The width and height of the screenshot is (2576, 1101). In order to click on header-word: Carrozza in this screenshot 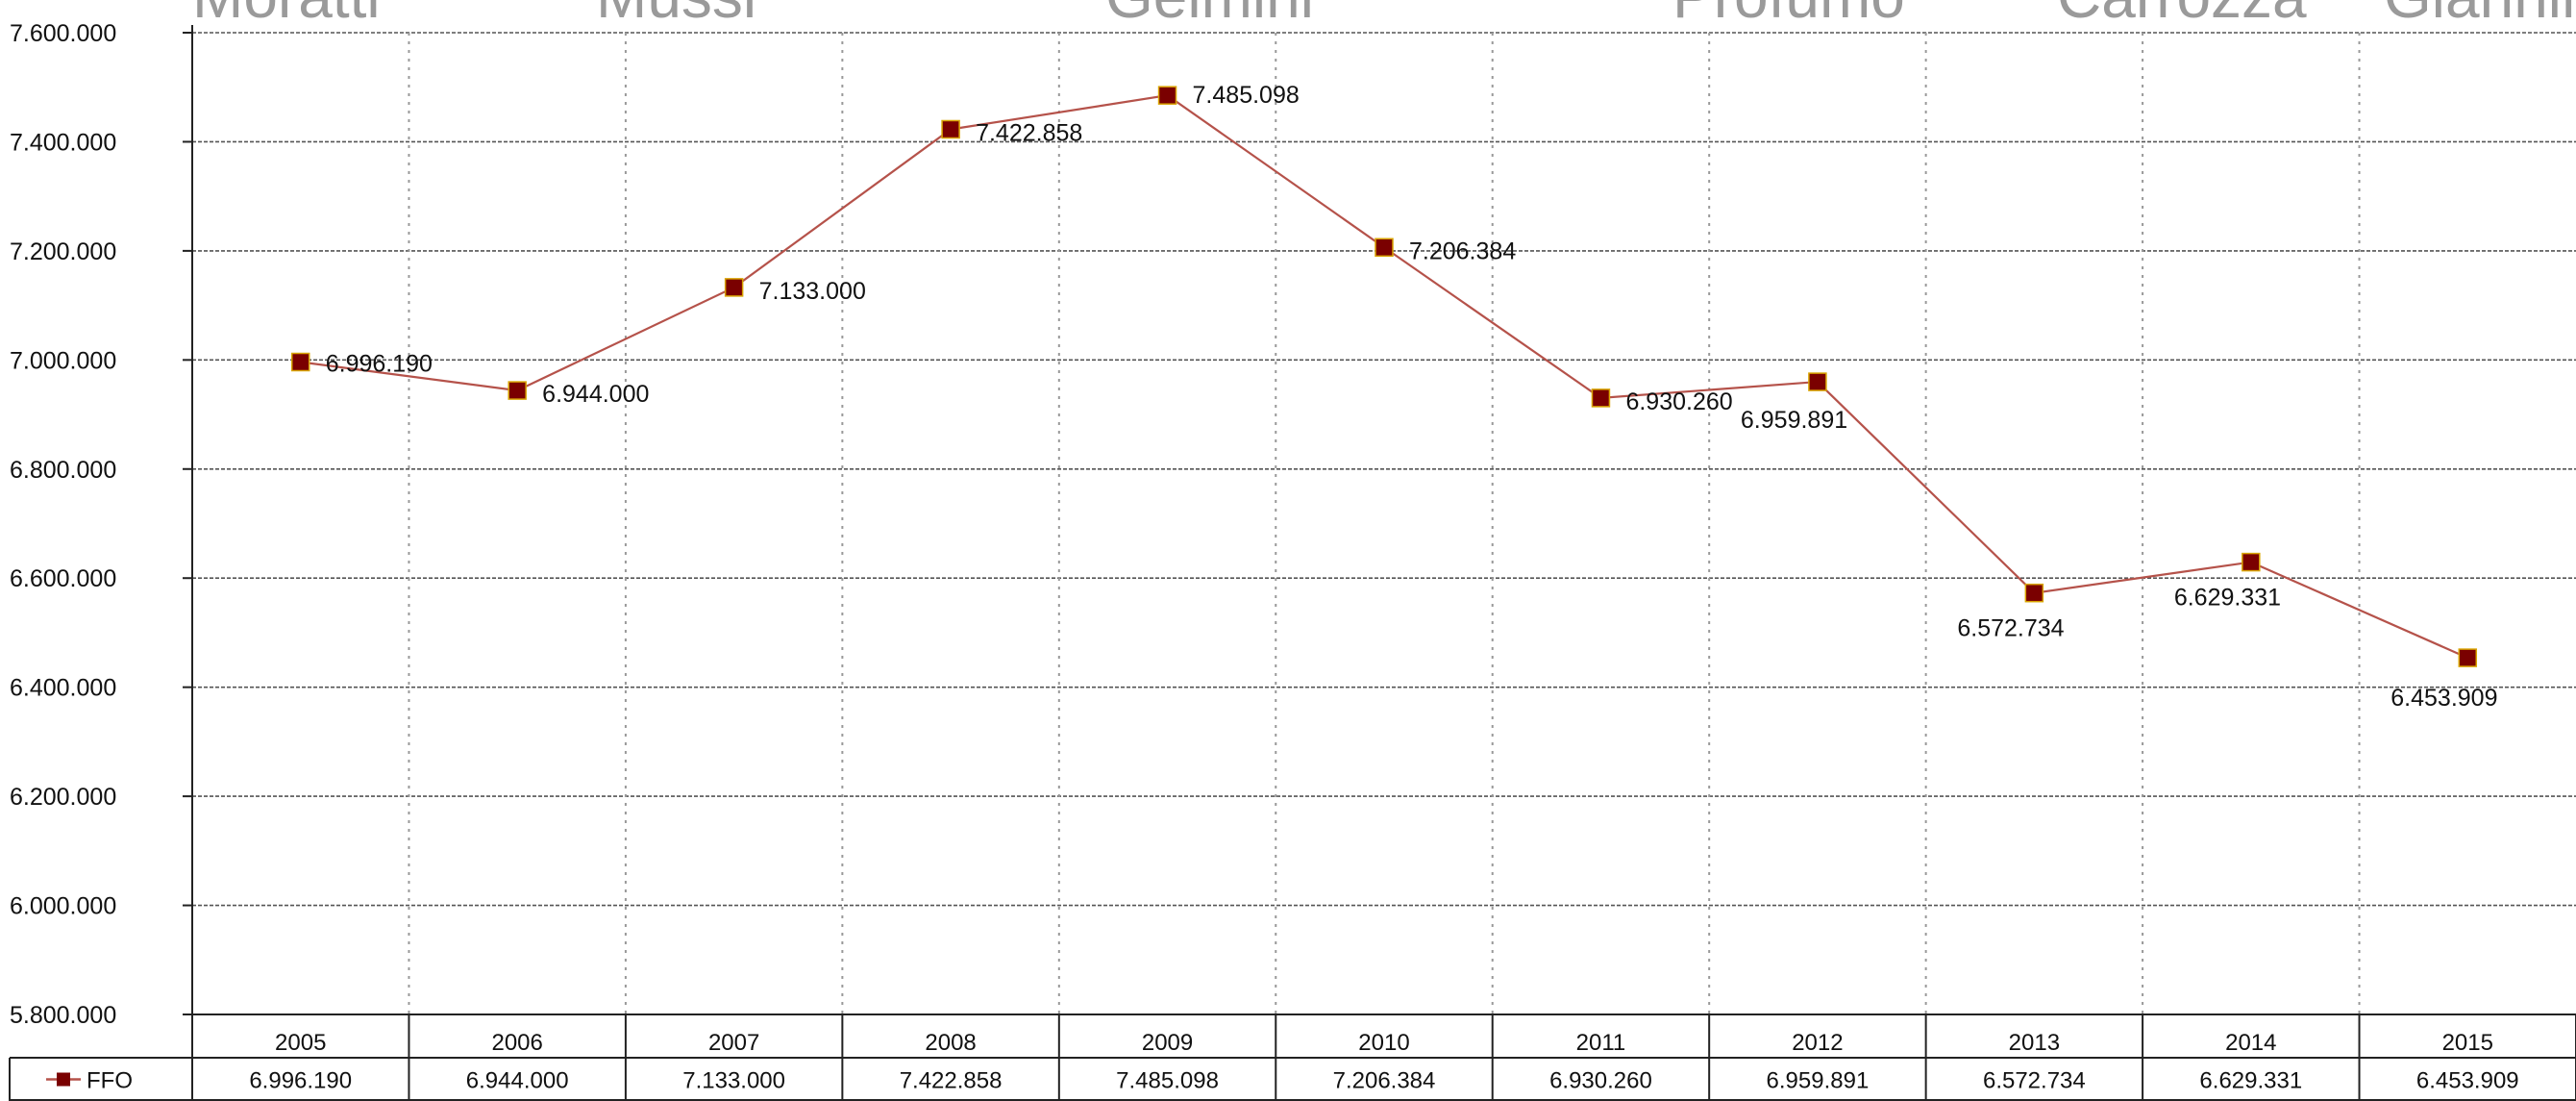, I will do `click(2182, 15)`.